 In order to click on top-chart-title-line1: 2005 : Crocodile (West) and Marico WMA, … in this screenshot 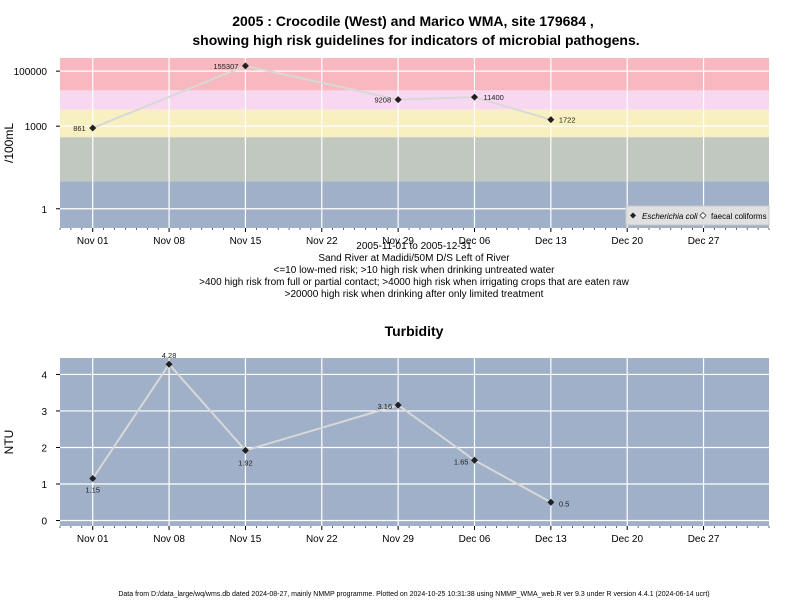, I will do `click(413, 21)`.